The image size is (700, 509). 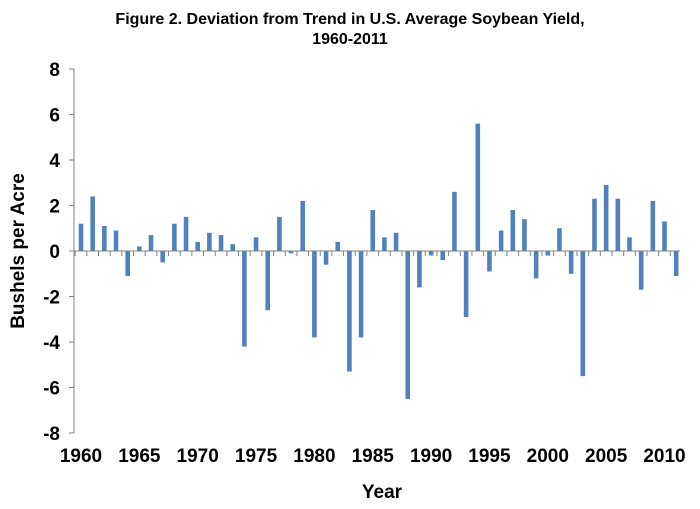 What do you see at coordinates (51, 343) in the screenshot?
I see `y-tick-label: -4` at bounding box center [51, 343].